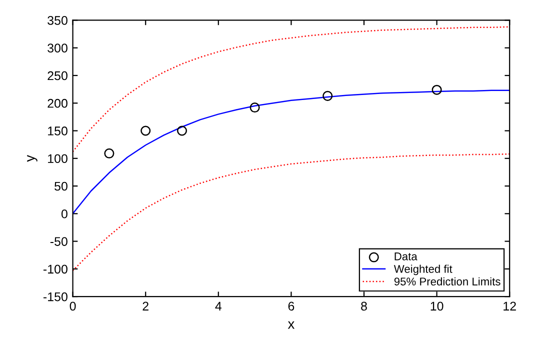 This screenshot has height=337, width=560. What do you see at coordinates (145, 306) in the screenshot?
I see `x-tick-label: 2` at bounding box center [145, 306].